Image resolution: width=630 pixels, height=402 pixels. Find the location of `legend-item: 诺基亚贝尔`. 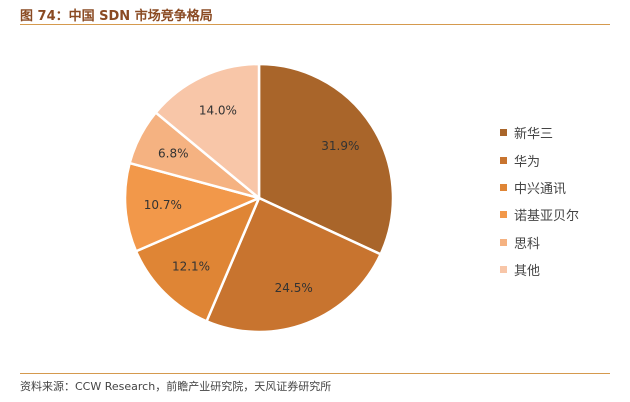

legend-item: 诺基亚贝尔 is located at coordinates (539, 214).